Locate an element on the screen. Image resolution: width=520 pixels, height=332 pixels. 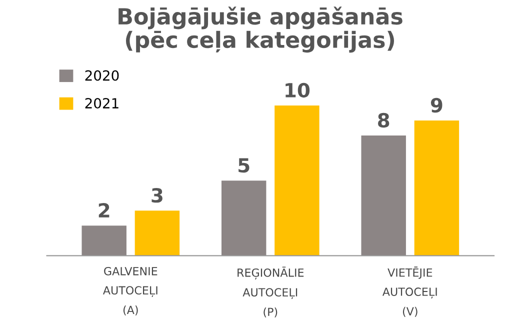
data-label: 3 is located at coordinates (157, 195).